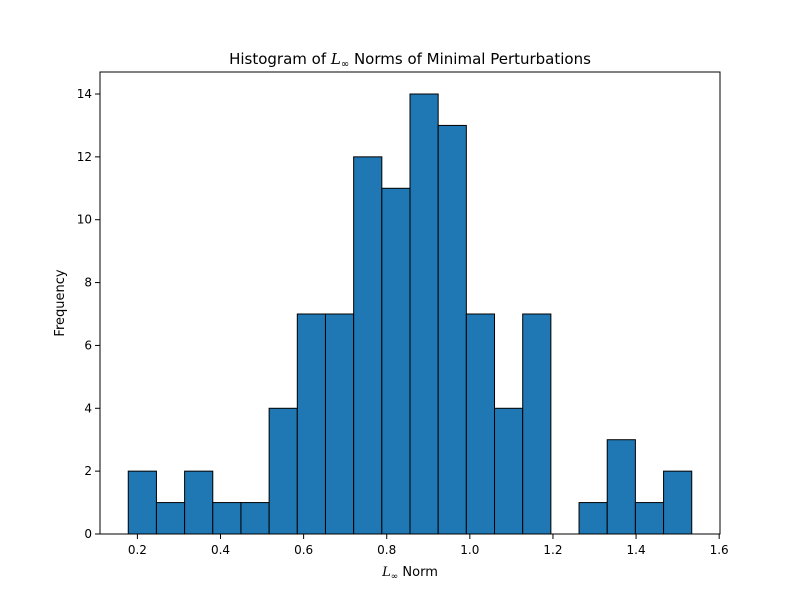 The image size is (800, 600). I want to click on x-tick-label: 0.2, so click(137, 550).